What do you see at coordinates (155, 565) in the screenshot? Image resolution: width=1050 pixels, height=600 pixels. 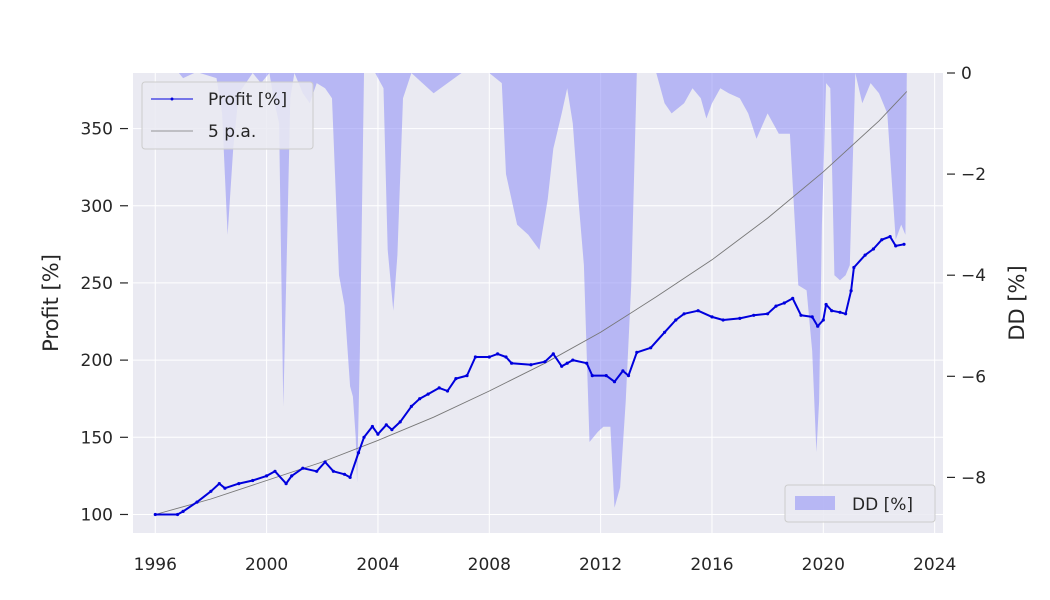 I see `x-tick-label: 1996` at bounding box center [155, 565].